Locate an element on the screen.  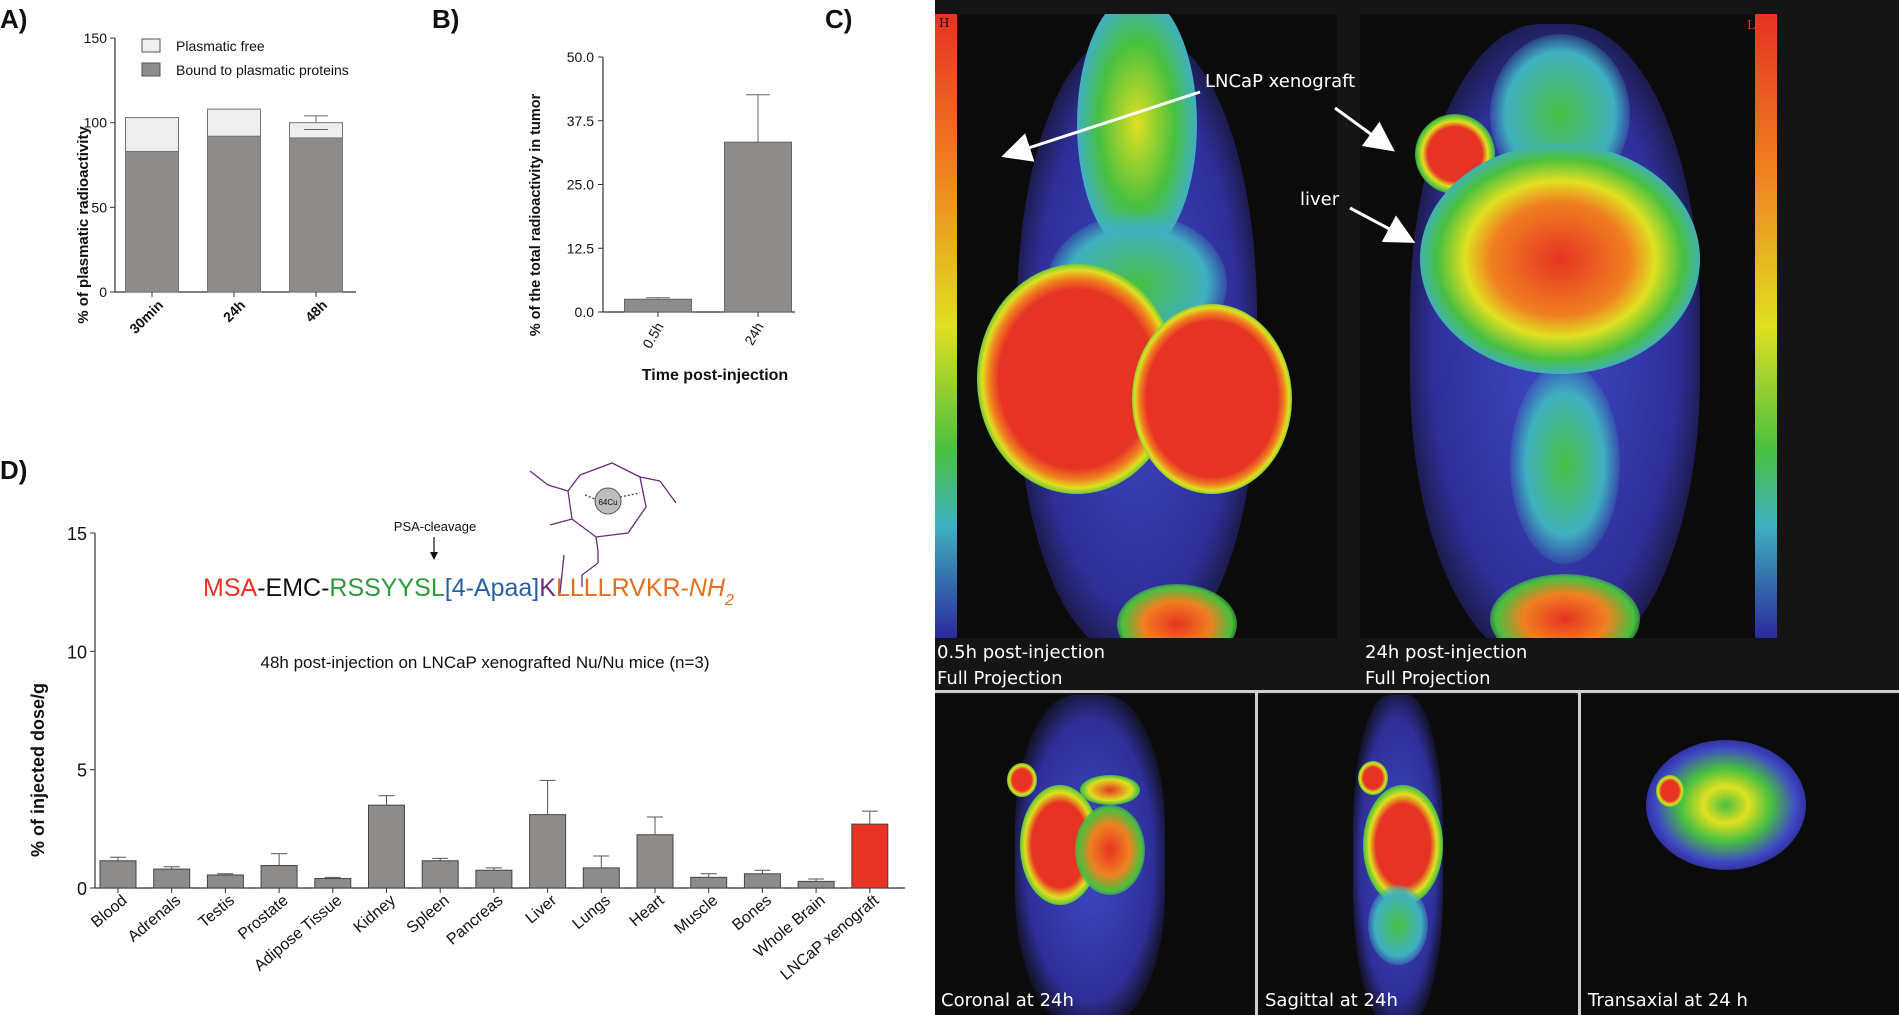
chart-d-x-tick-label: Spleen is located at coordinates (428, 914).